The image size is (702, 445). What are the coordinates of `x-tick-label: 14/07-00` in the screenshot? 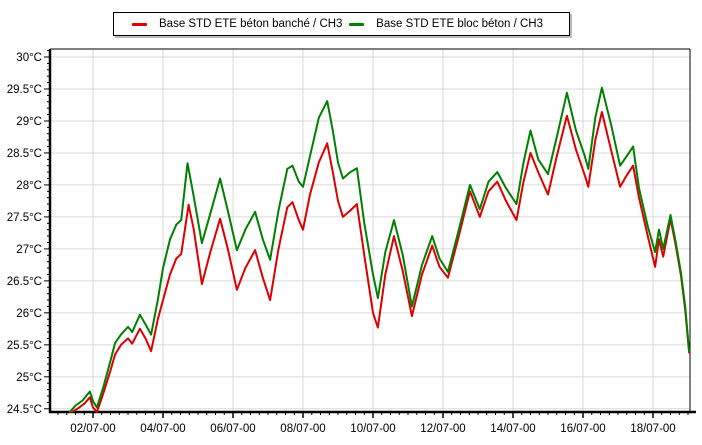 It's located at (512, 429).